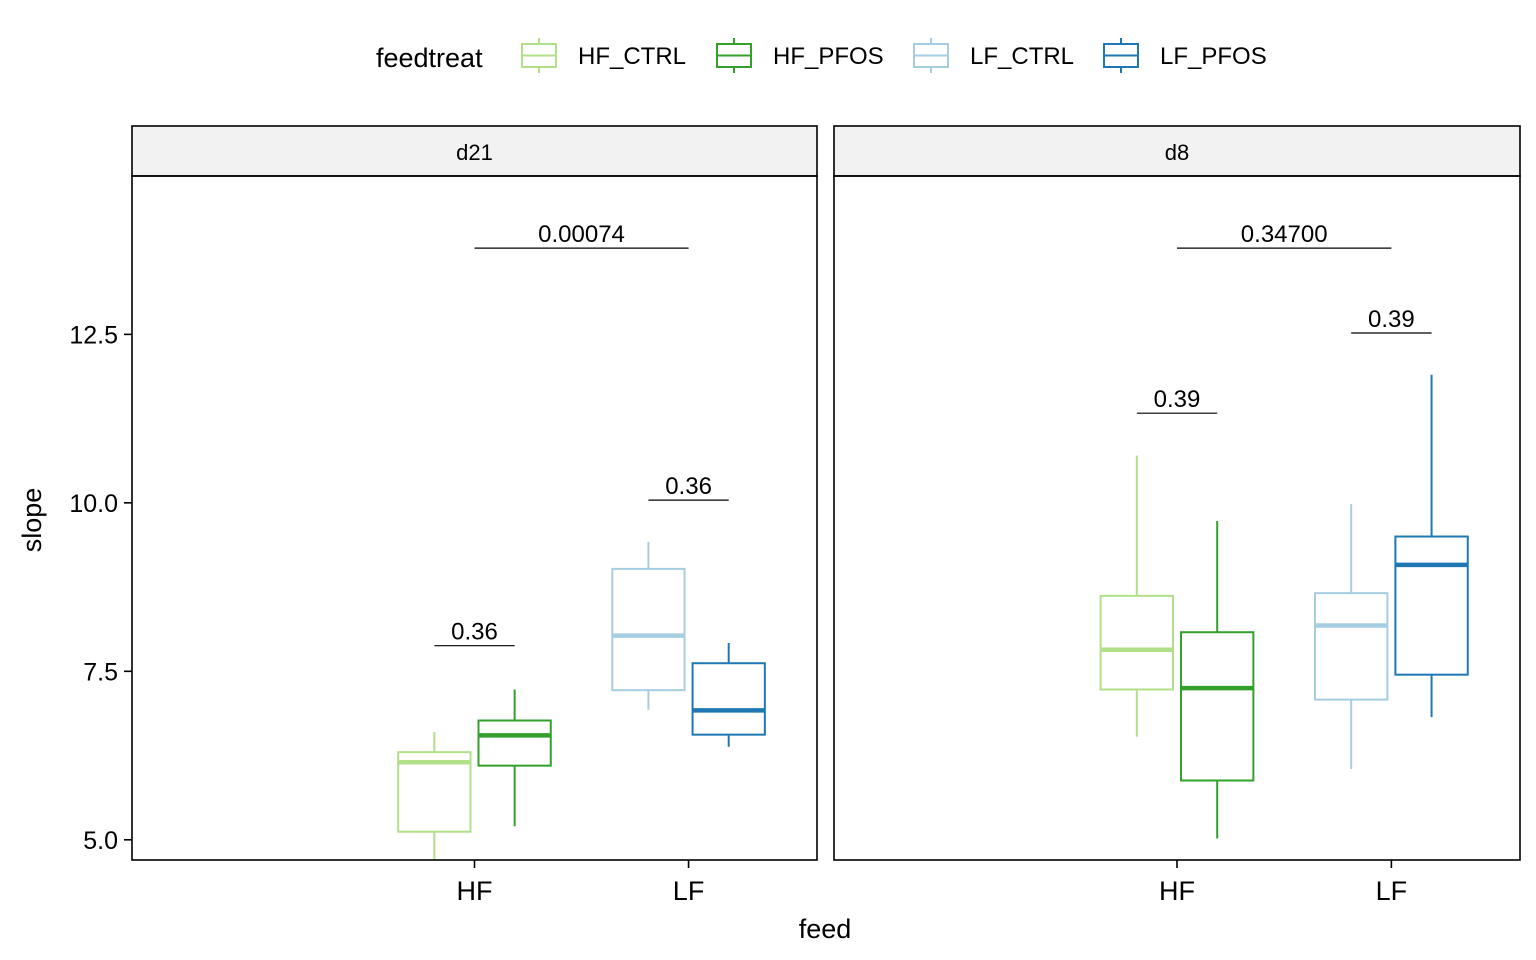  I want to click on significance-annotation: 0.00074, so click(581, 235).